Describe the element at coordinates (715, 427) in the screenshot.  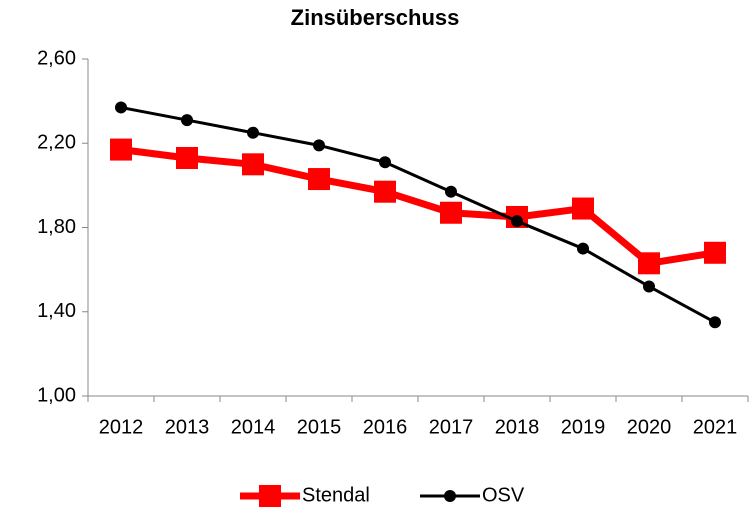
I see `x-tick-label: 2021` at that location.